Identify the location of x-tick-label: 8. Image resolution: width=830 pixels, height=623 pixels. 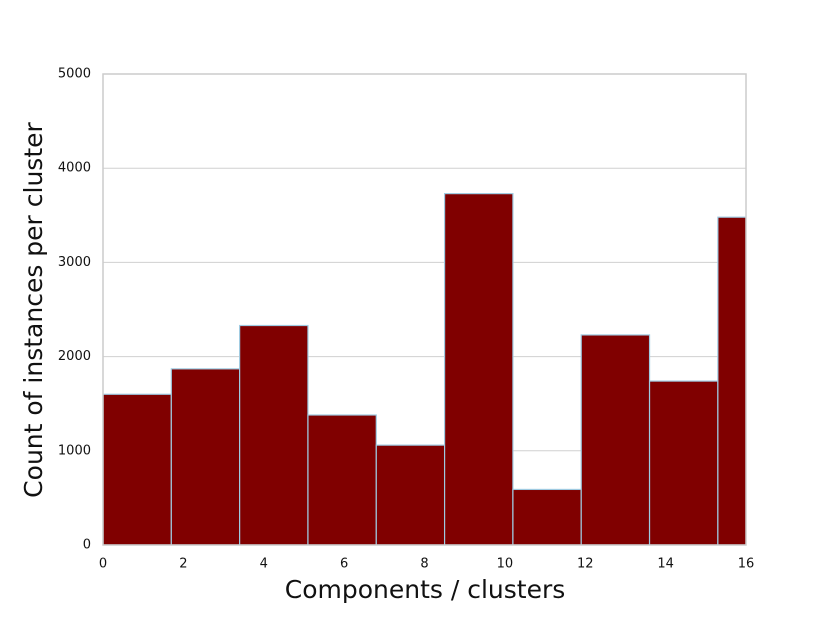
(424, 564).